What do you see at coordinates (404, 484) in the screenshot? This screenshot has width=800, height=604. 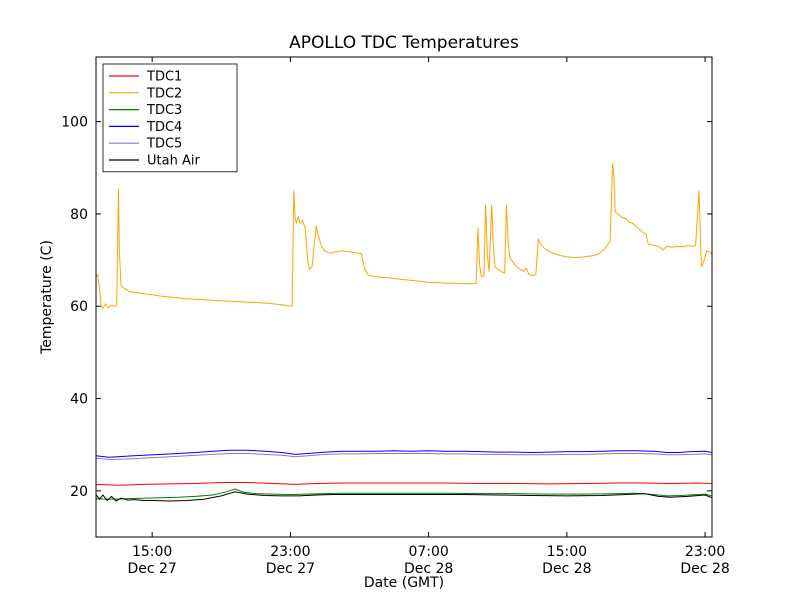 I see `series-line-tdc1` at bounding box center [404, 484].